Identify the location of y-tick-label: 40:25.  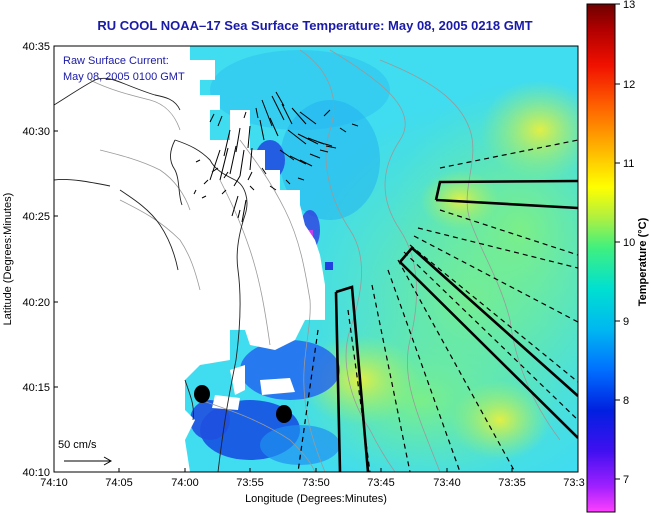
(36, 217).